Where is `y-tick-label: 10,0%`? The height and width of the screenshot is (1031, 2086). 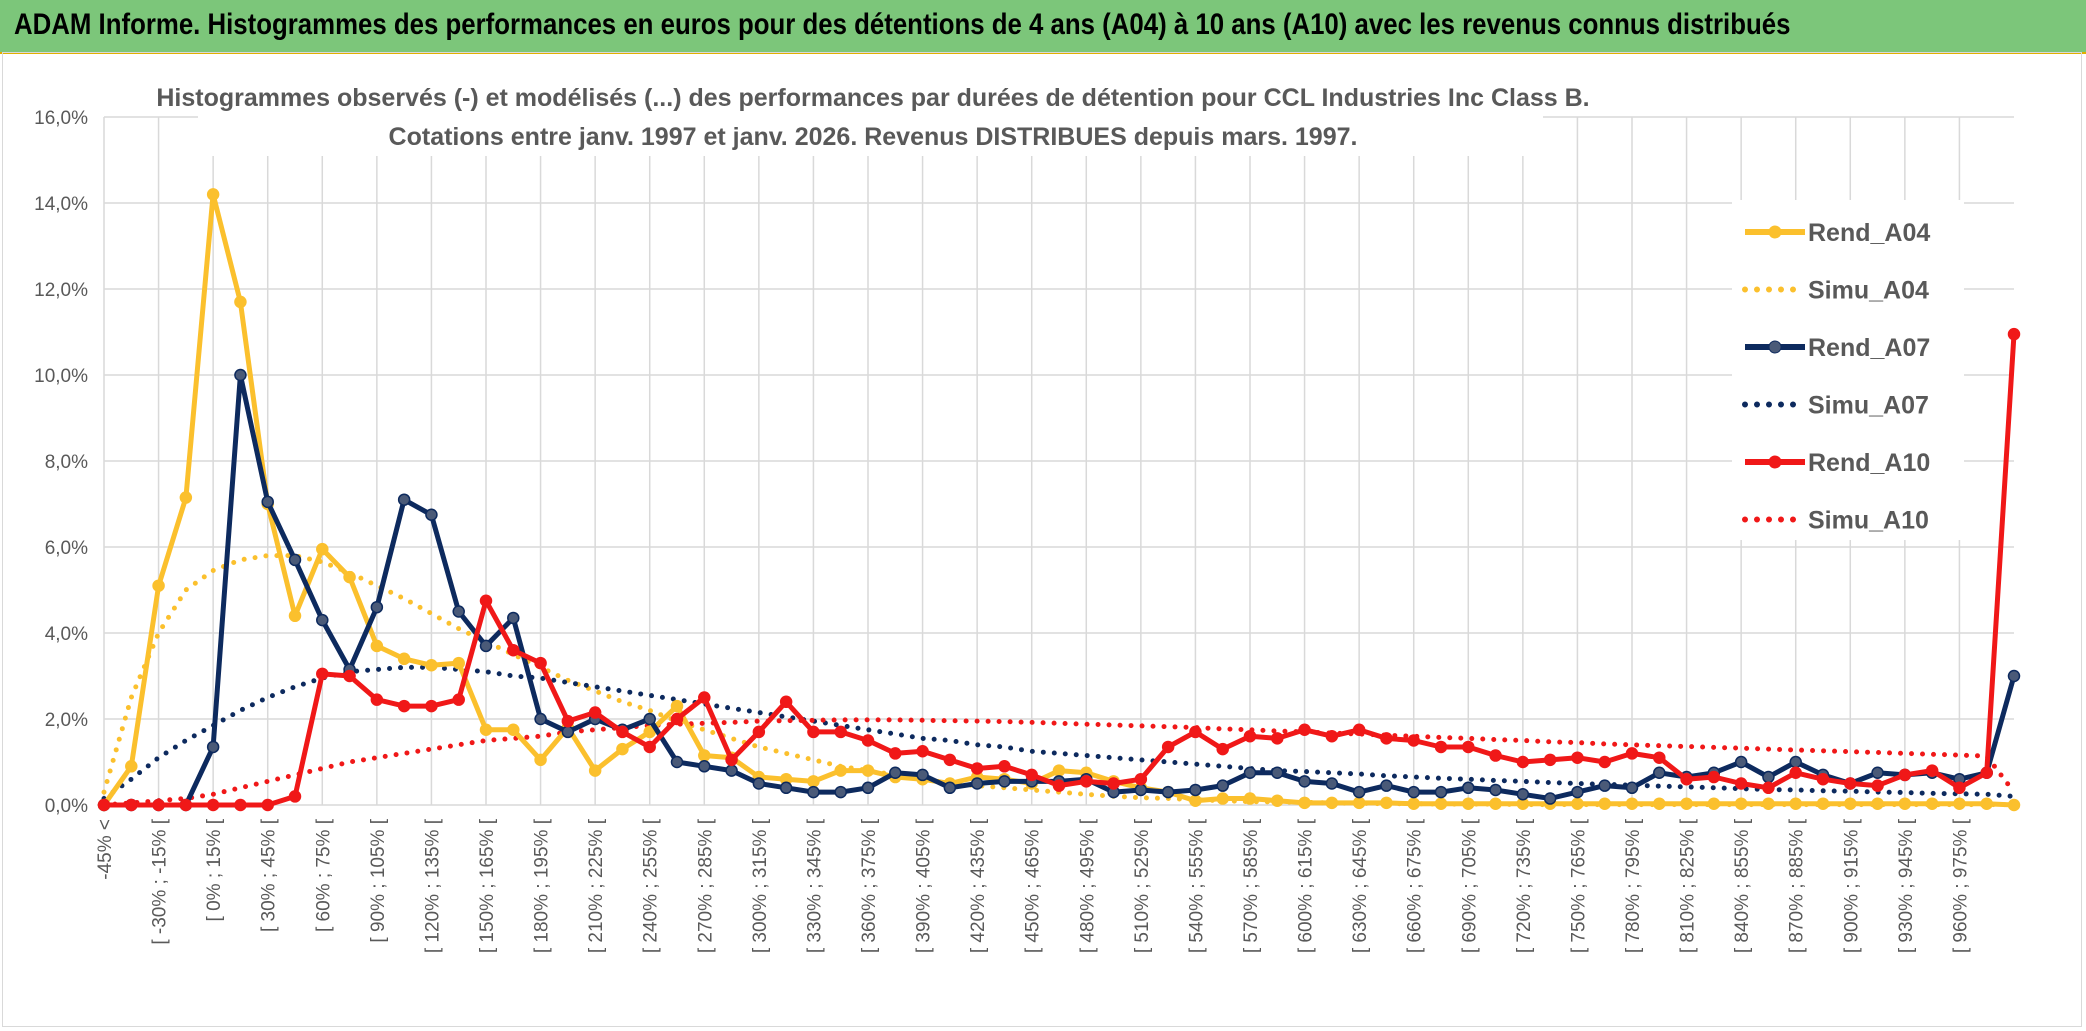
y-tick-label: 10,0% is located at coordinates (61, 376).